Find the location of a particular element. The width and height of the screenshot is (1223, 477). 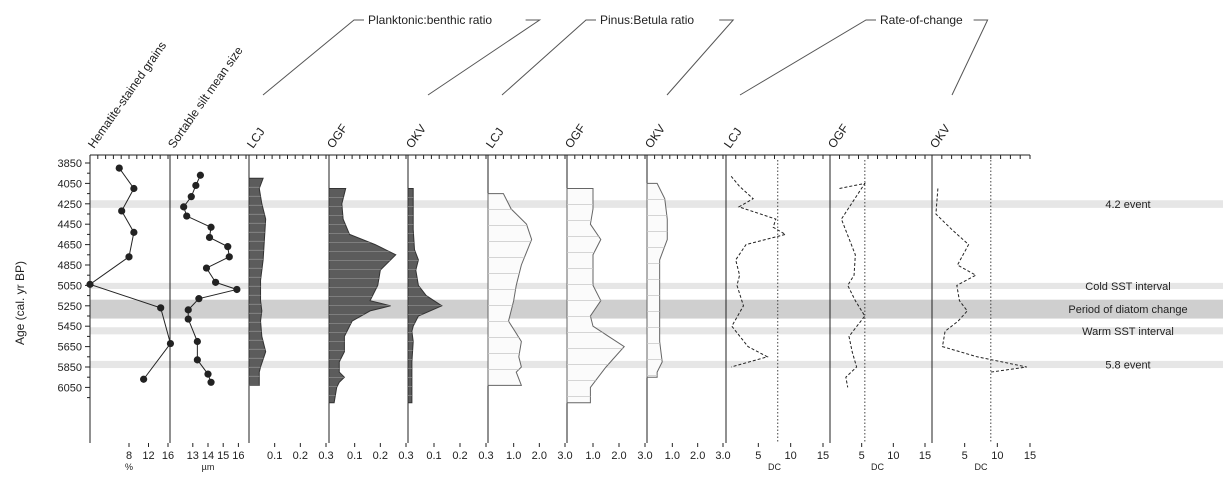

event-label: 5.8 event is located at coordinates (1127, 365).